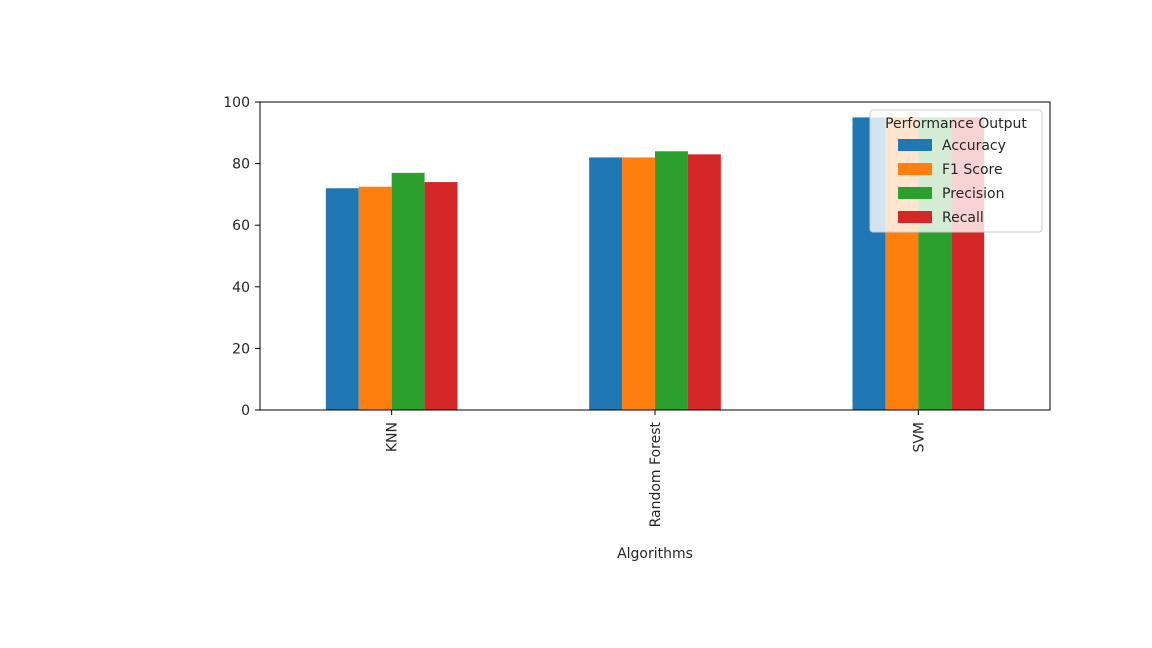 The image size is (1152, 648). Describe the element at coordinates (972, 170) in the screenshot. I see `legend-label: F1 Score` at that location.